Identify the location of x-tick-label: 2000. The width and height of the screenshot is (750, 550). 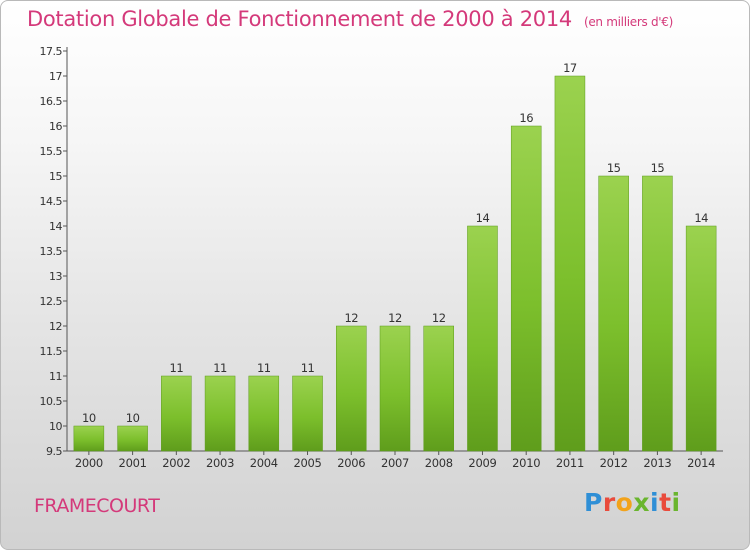
(89, 463).